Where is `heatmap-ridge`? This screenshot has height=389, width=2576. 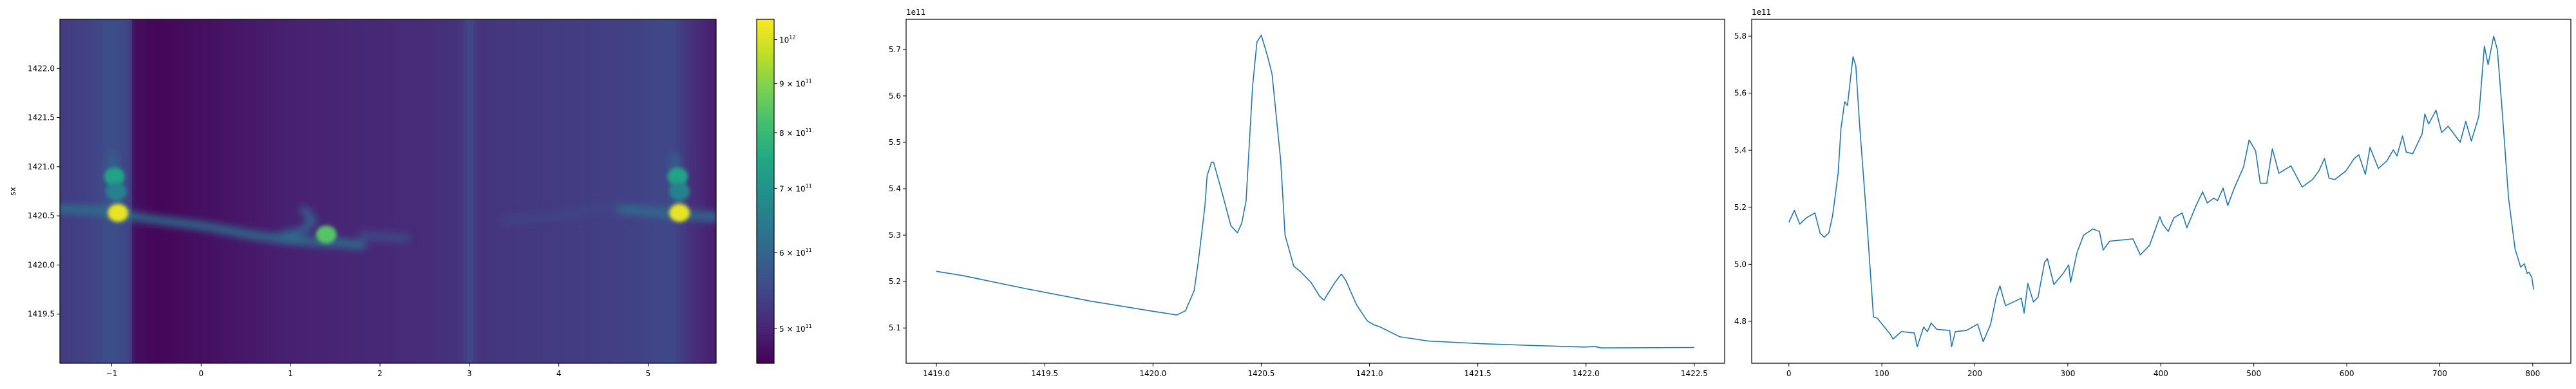
heatmap-ridge is located at coordinates (384, 237).